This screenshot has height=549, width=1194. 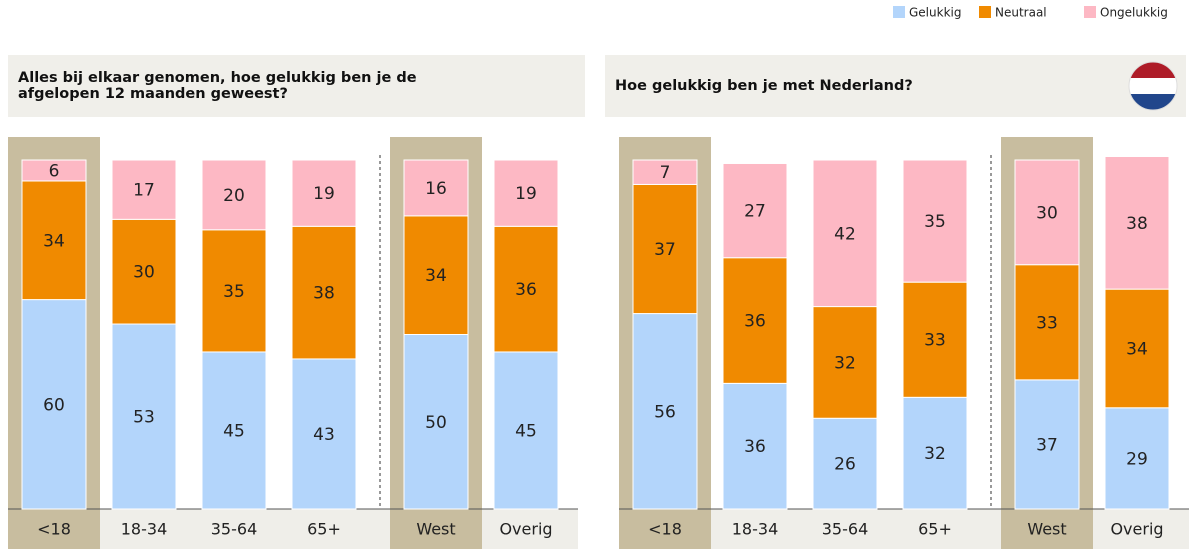 What do you see at coordinates (764, 86) in the screenshot?
I see `chart-title: Hoe gelukkig ben je met Nederland?` at bounding box center [764, 86].